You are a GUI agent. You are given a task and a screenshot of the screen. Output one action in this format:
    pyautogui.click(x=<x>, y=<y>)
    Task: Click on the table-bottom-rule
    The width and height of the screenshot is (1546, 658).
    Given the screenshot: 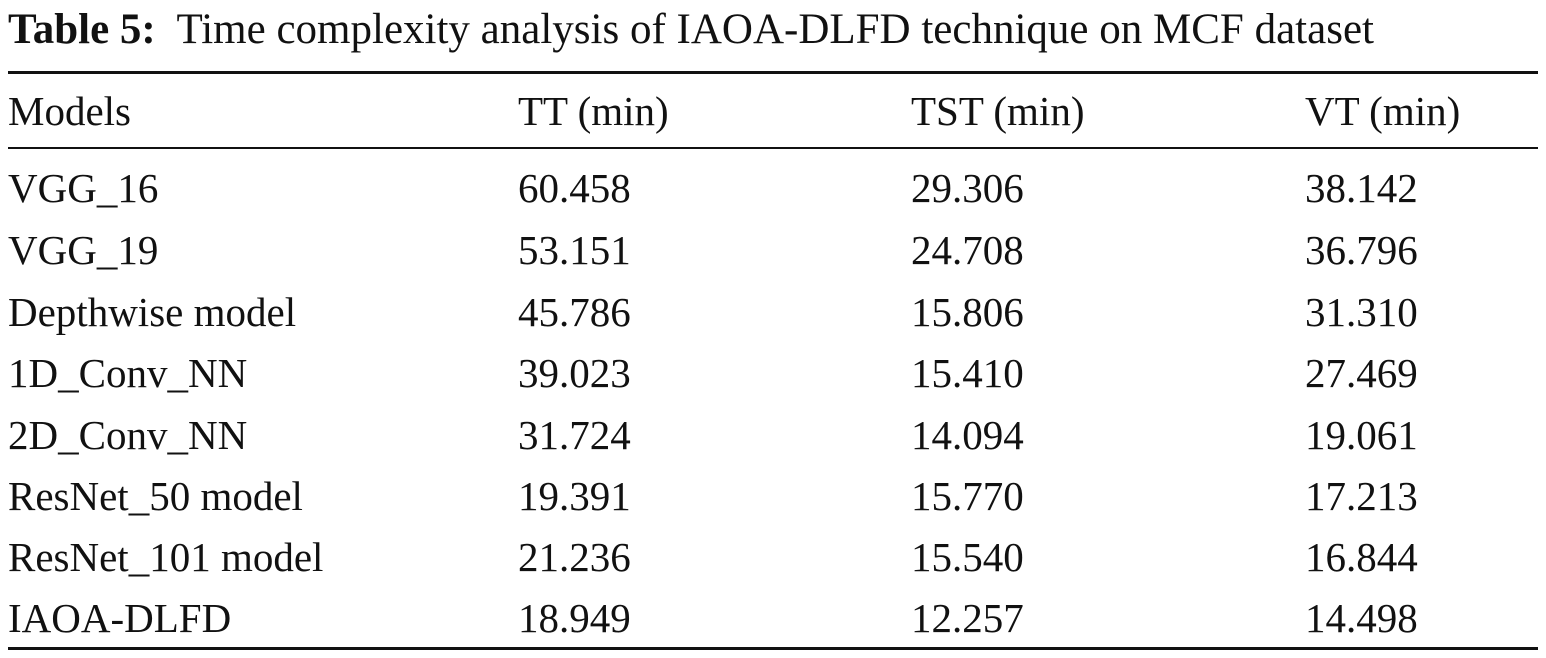 What is the action you would take?
    pyautogui.click(x=773, y=648)
    